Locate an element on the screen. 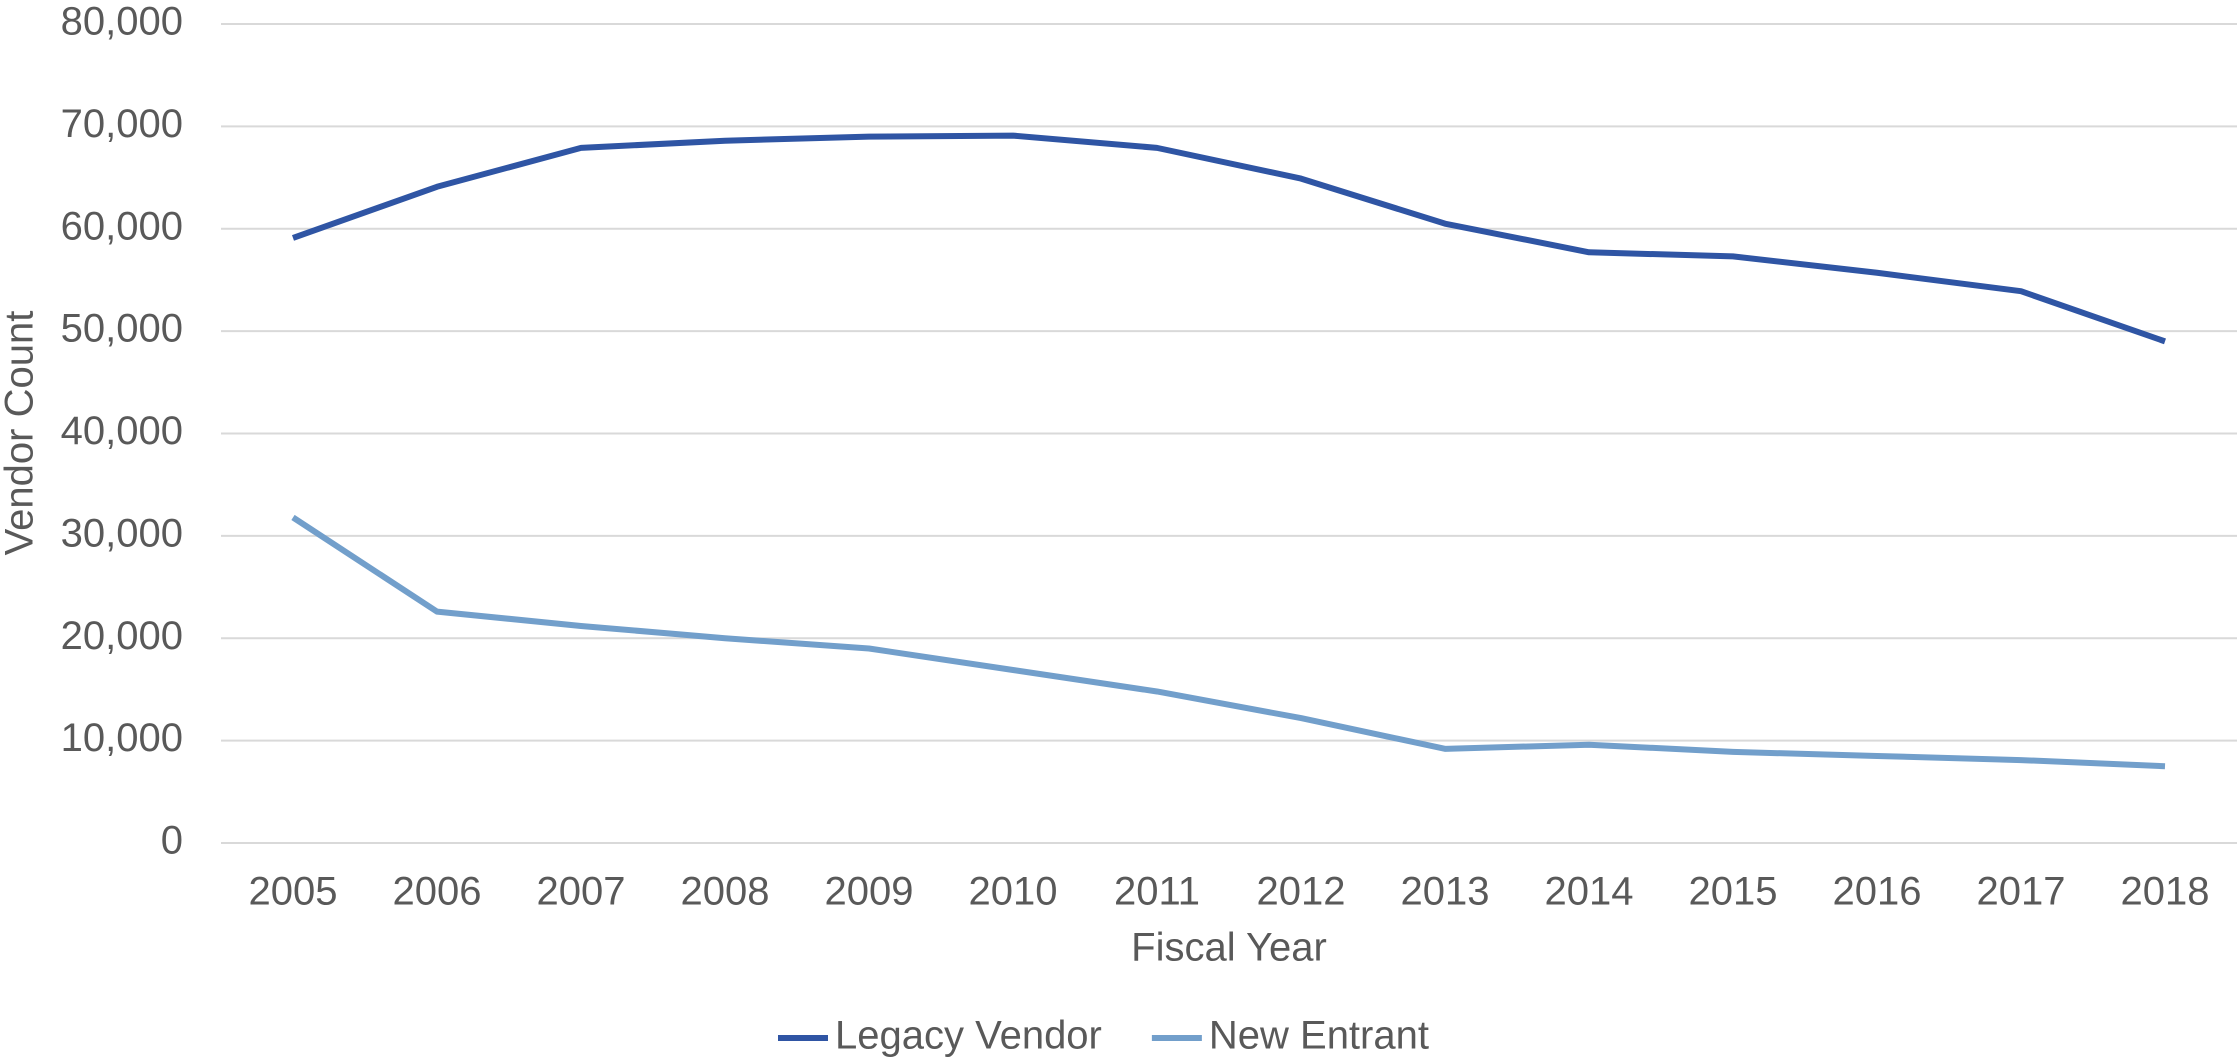  y-tick-label: 0 is located at coordinates (172, 841).